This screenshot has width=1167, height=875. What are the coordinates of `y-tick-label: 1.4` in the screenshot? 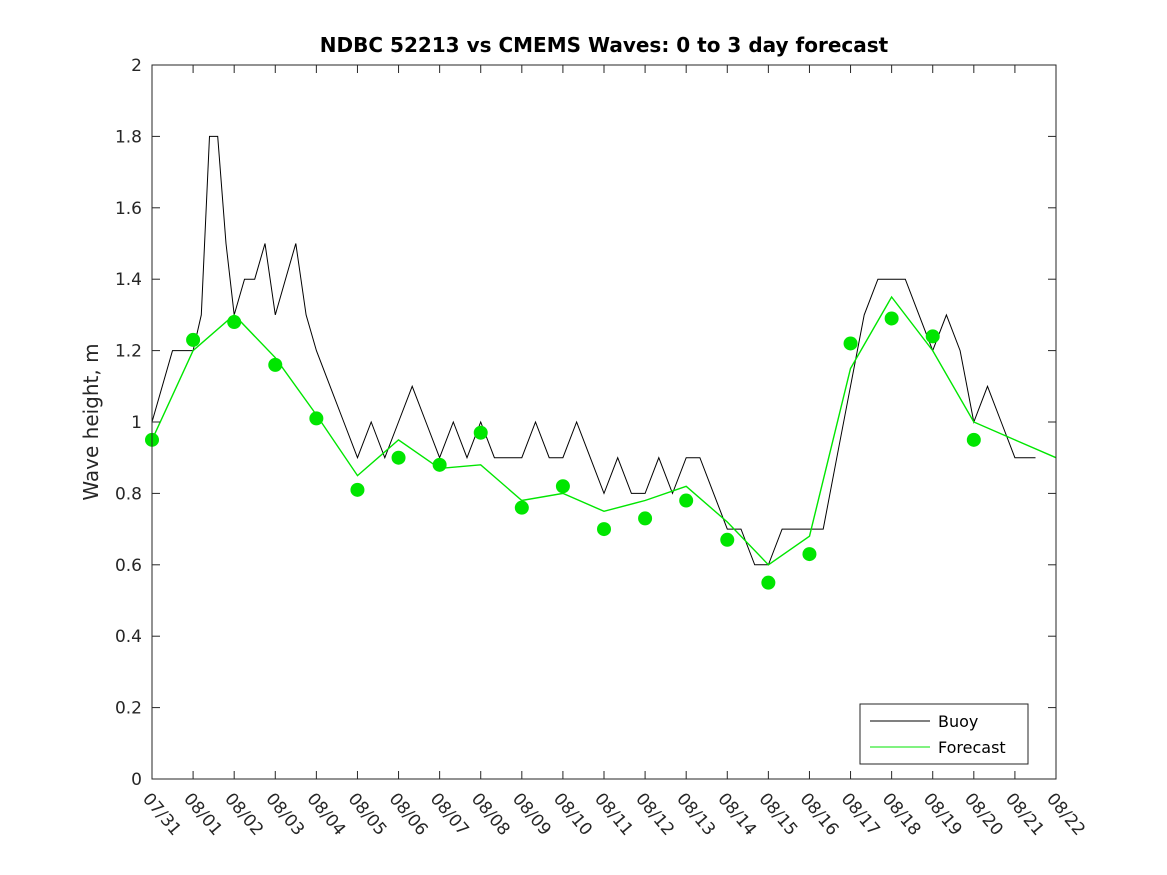 It's located at (128, 280).